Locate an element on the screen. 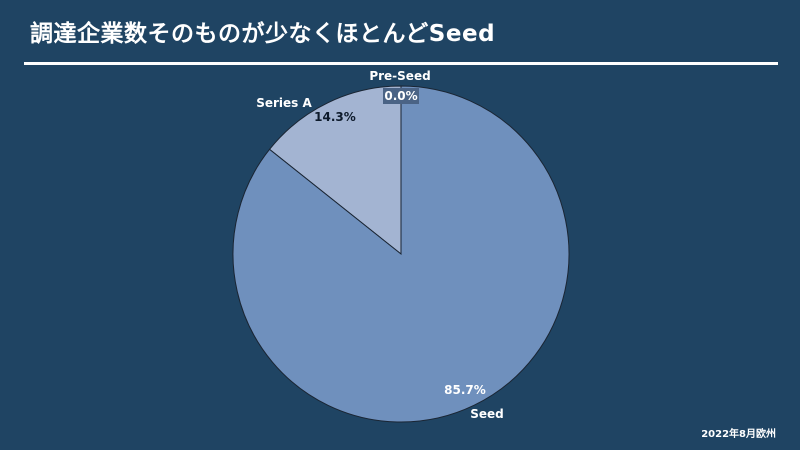 This screenshot has height=450, width=800. slice-name-label-pre-seed: Pre-Seed is located at coordinates (399, 76).